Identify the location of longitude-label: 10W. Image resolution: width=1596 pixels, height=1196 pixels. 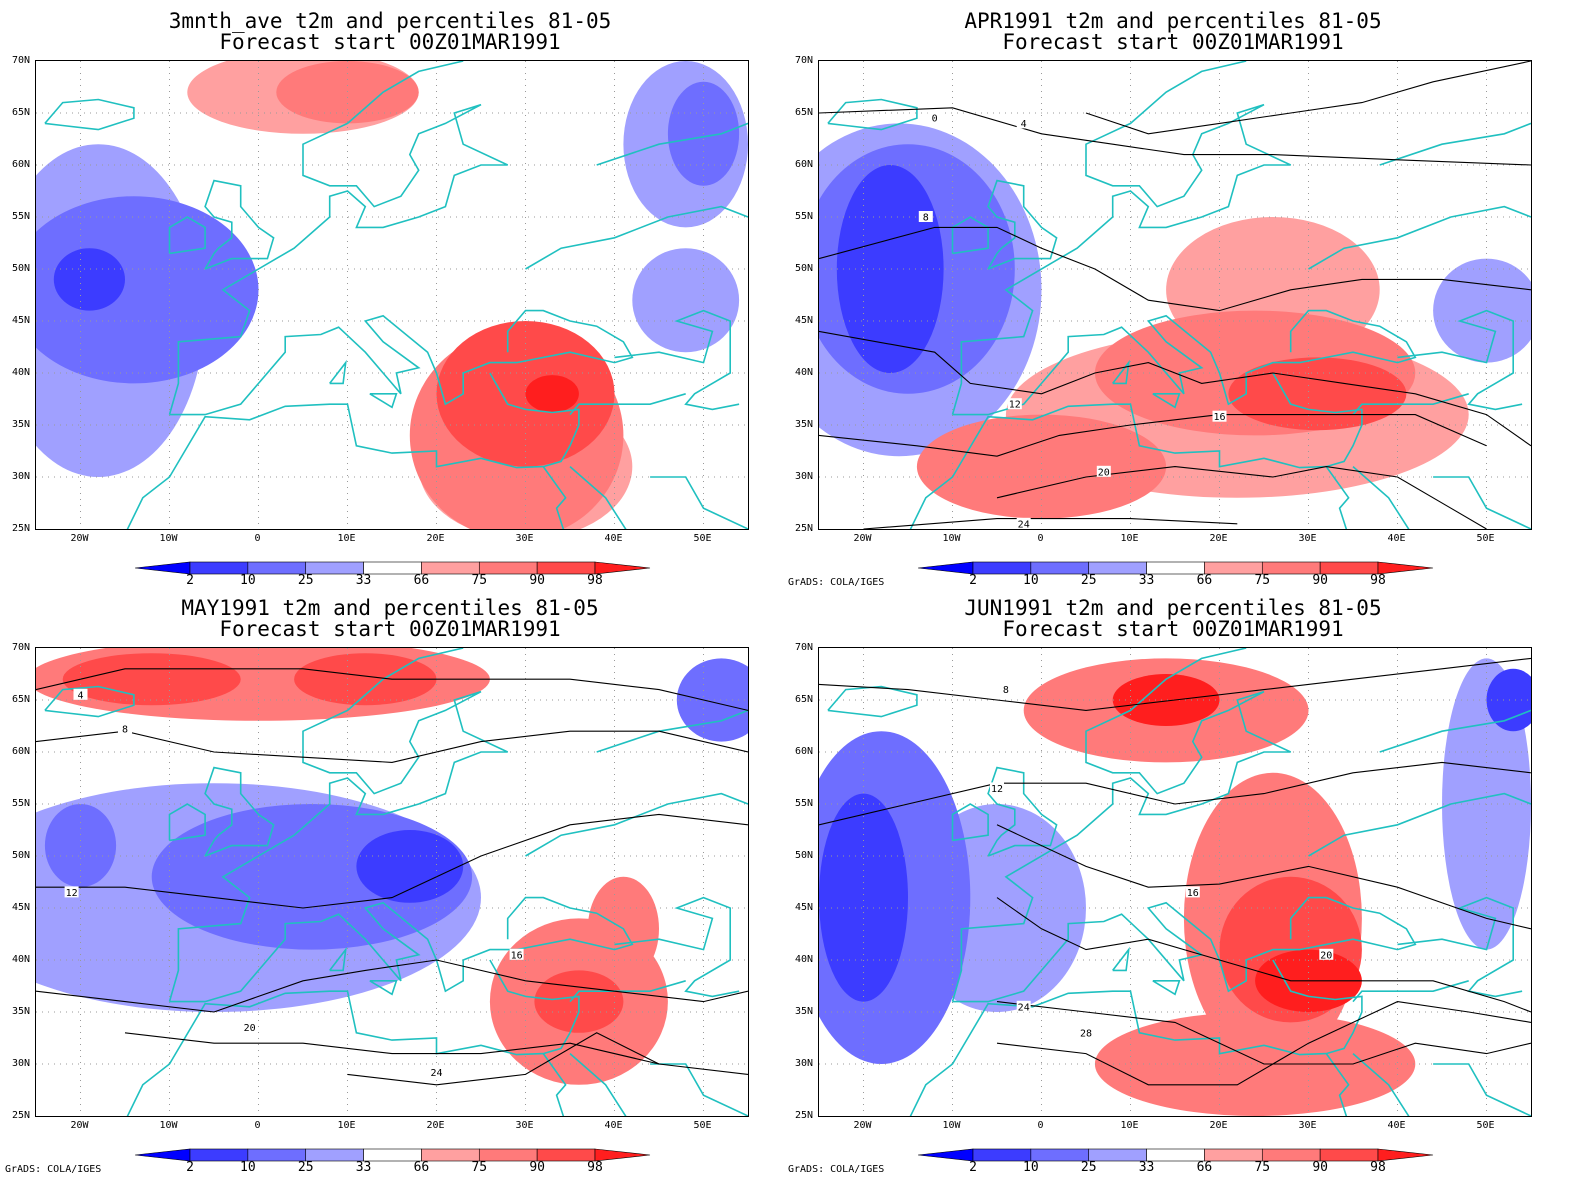
(168, 538).